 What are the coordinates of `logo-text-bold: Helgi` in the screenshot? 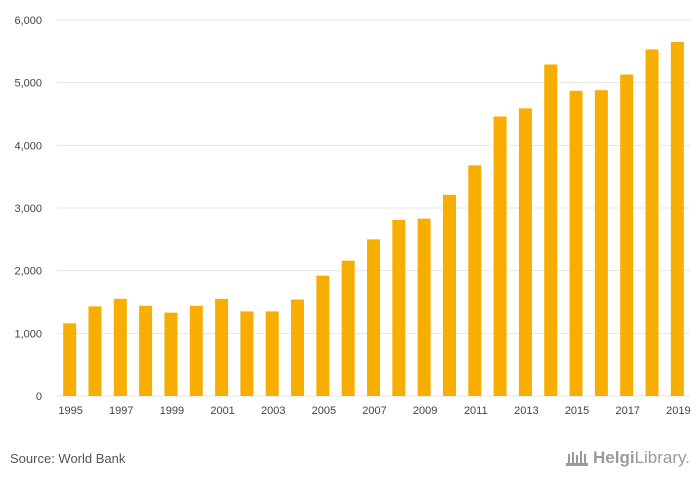 It's located at (614, 457).